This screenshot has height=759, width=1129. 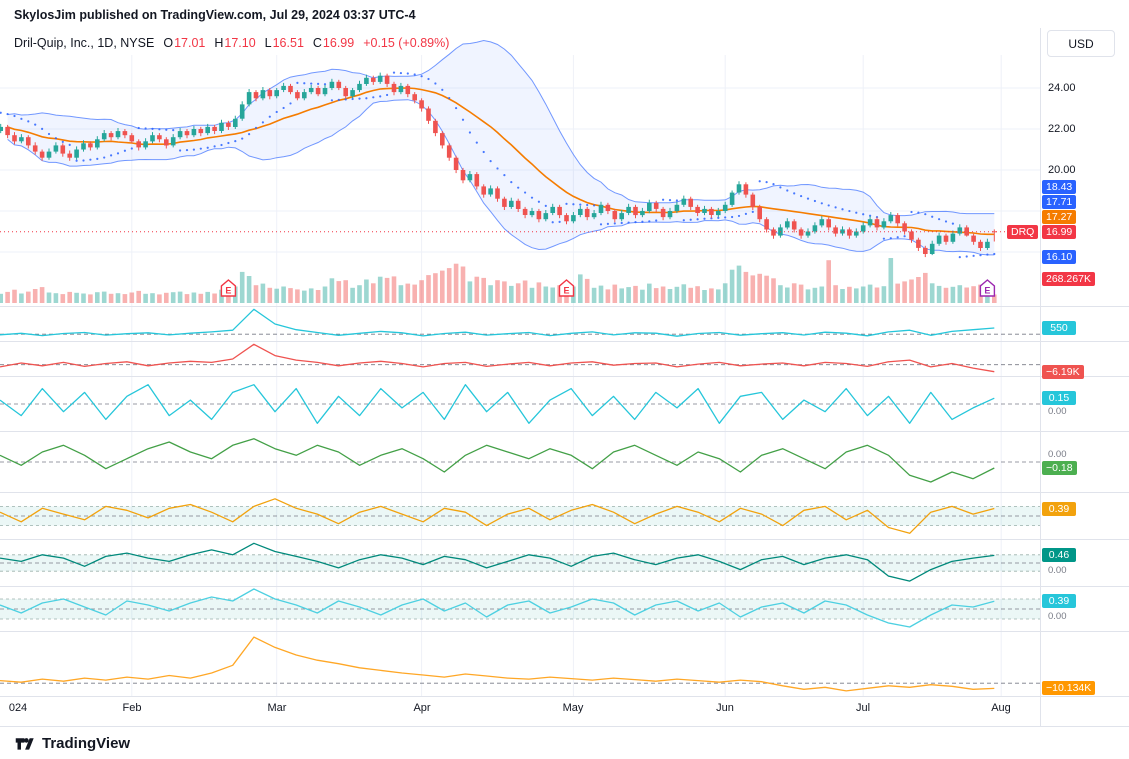 What do you see at coordinates (1068, 279) in the screenshot?
I see `volume-label: 268.267K` at bounding box center [1068, 279].